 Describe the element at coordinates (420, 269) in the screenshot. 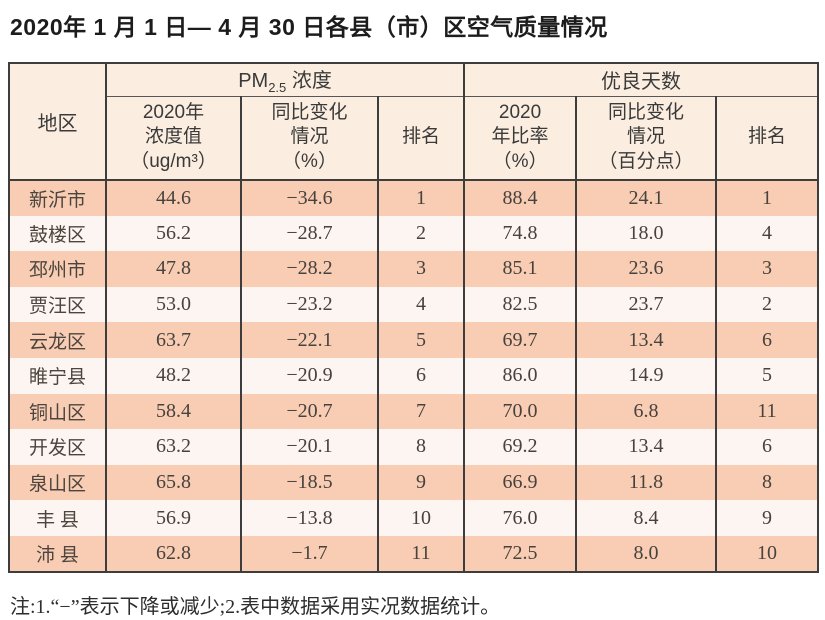

I see `pm-rank-cell: 3` at that location.